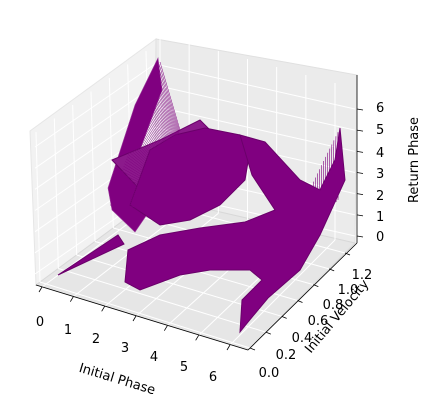  Describe the element at coordinates (380, 174) in the screenshot. I see `z-tick-label: 3` at that location.